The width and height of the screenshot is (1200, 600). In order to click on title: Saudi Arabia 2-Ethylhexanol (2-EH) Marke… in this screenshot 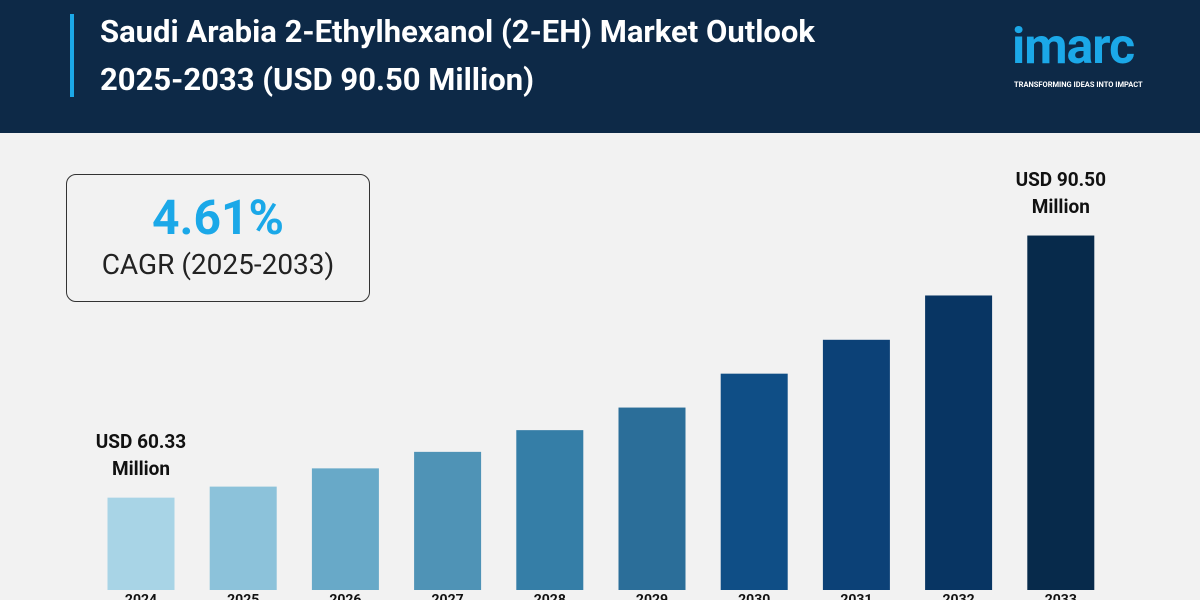, I will do `click(457, 55)`.